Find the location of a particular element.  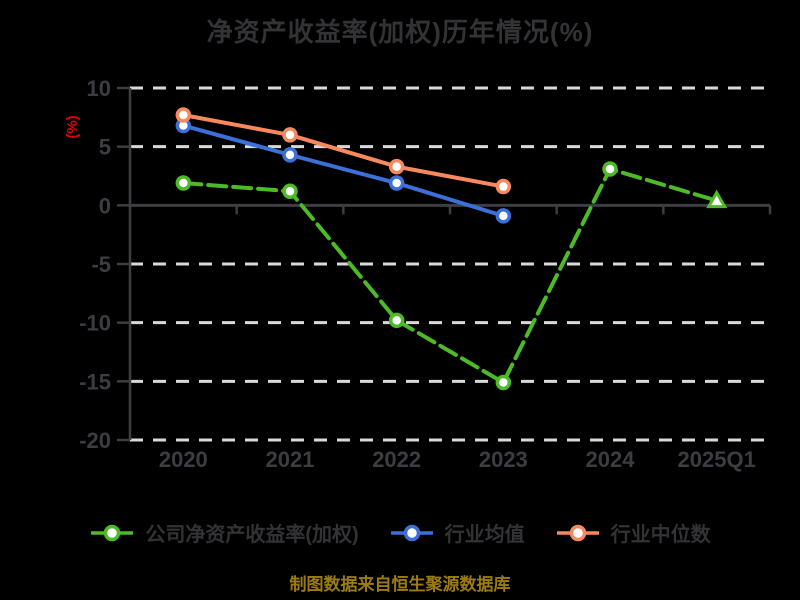

chart-title: 净资产收益率(加权)历年情况(%) is located at coordinates (400, 32).